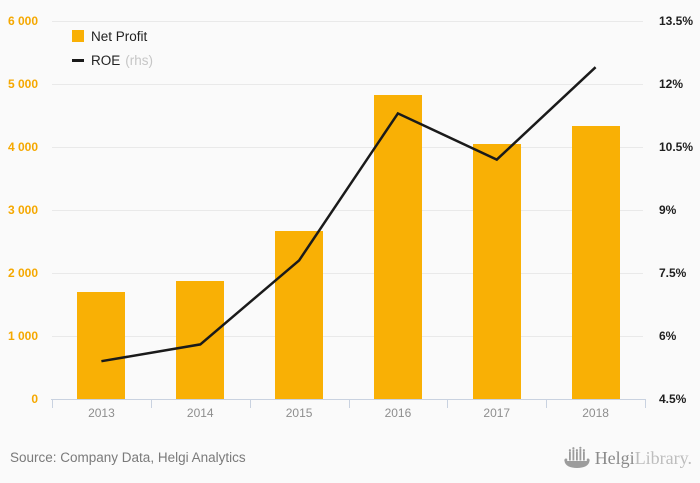 Image resolution: width=700 pixels, height=483 pixels. What do you see at coordinates (299, 315) in the screenshot?
I see `bar-2015` at bounding box center [299, 315].